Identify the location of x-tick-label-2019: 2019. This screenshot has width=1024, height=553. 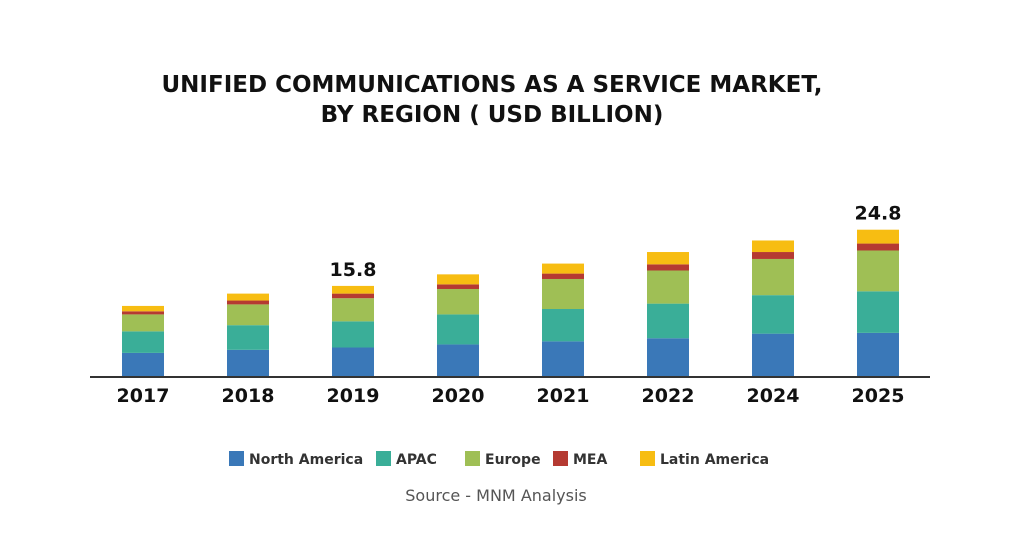
(353, 396).